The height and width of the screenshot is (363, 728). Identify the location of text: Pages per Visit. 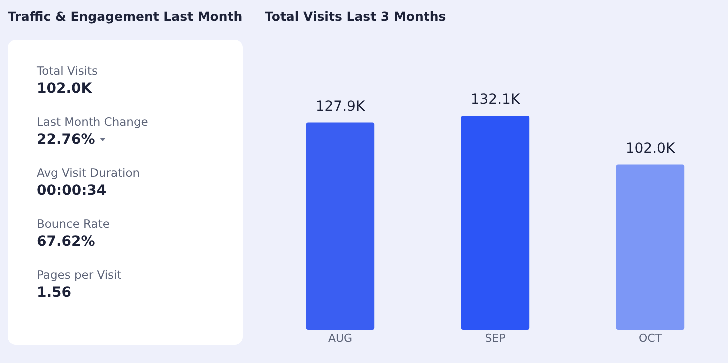
(79, 275).